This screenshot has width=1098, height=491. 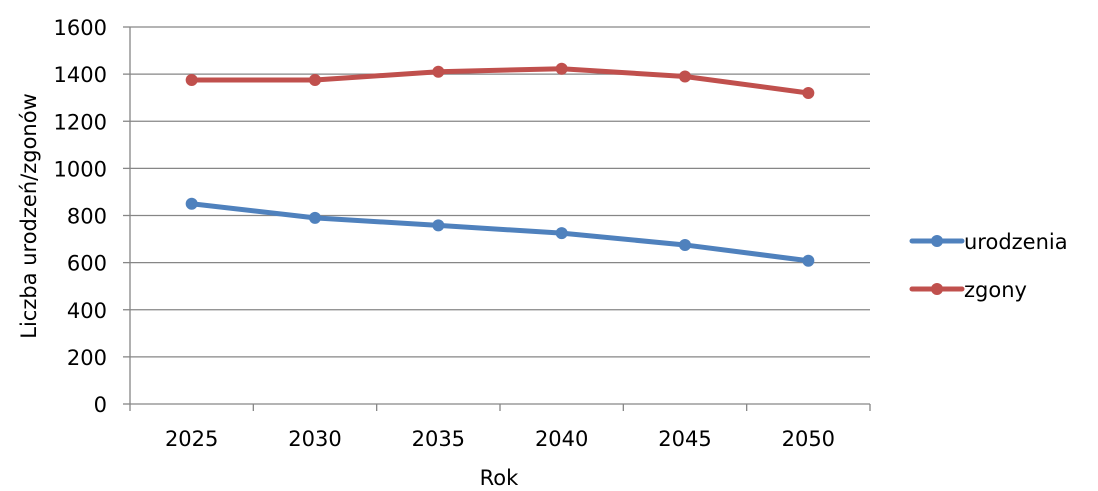 I want to click on x-tick-label: 2045, so click(x=684, y=439).